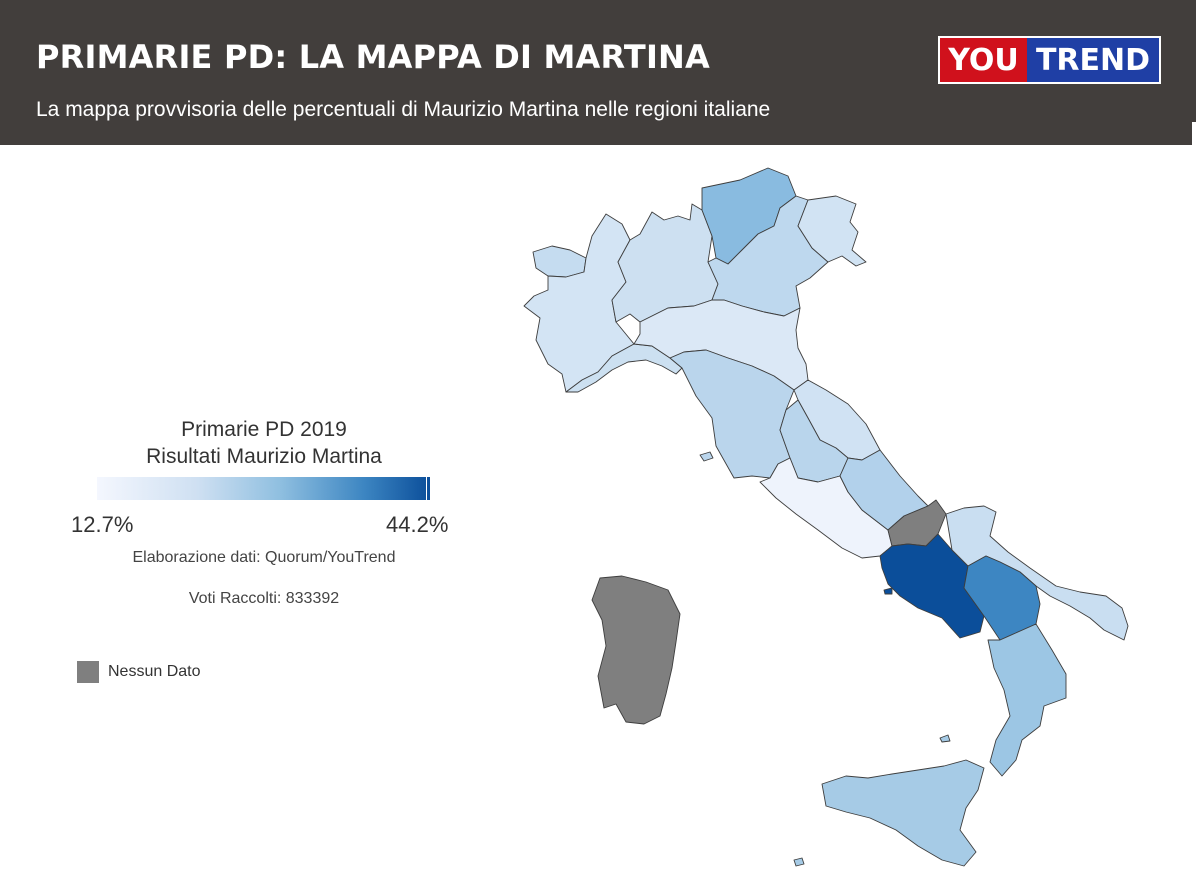 The image size is (1196, 894). Describe the element at coordinates (88, 672) in the screenshot. I see `no-data-swatch` at that location.